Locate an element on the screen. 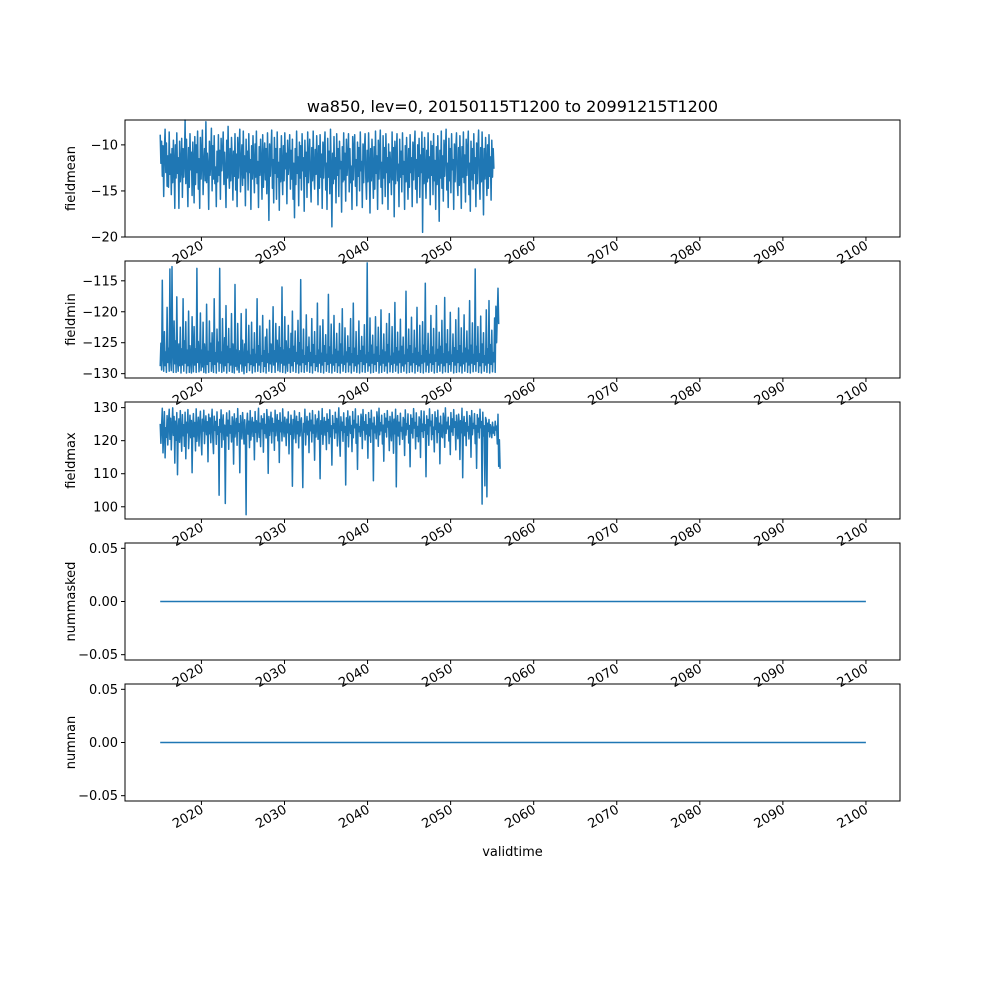 Image resolution: width=1000 pixels, height=1000 pixels. y-tick-label: 130 is located at coordinates (105, 408).